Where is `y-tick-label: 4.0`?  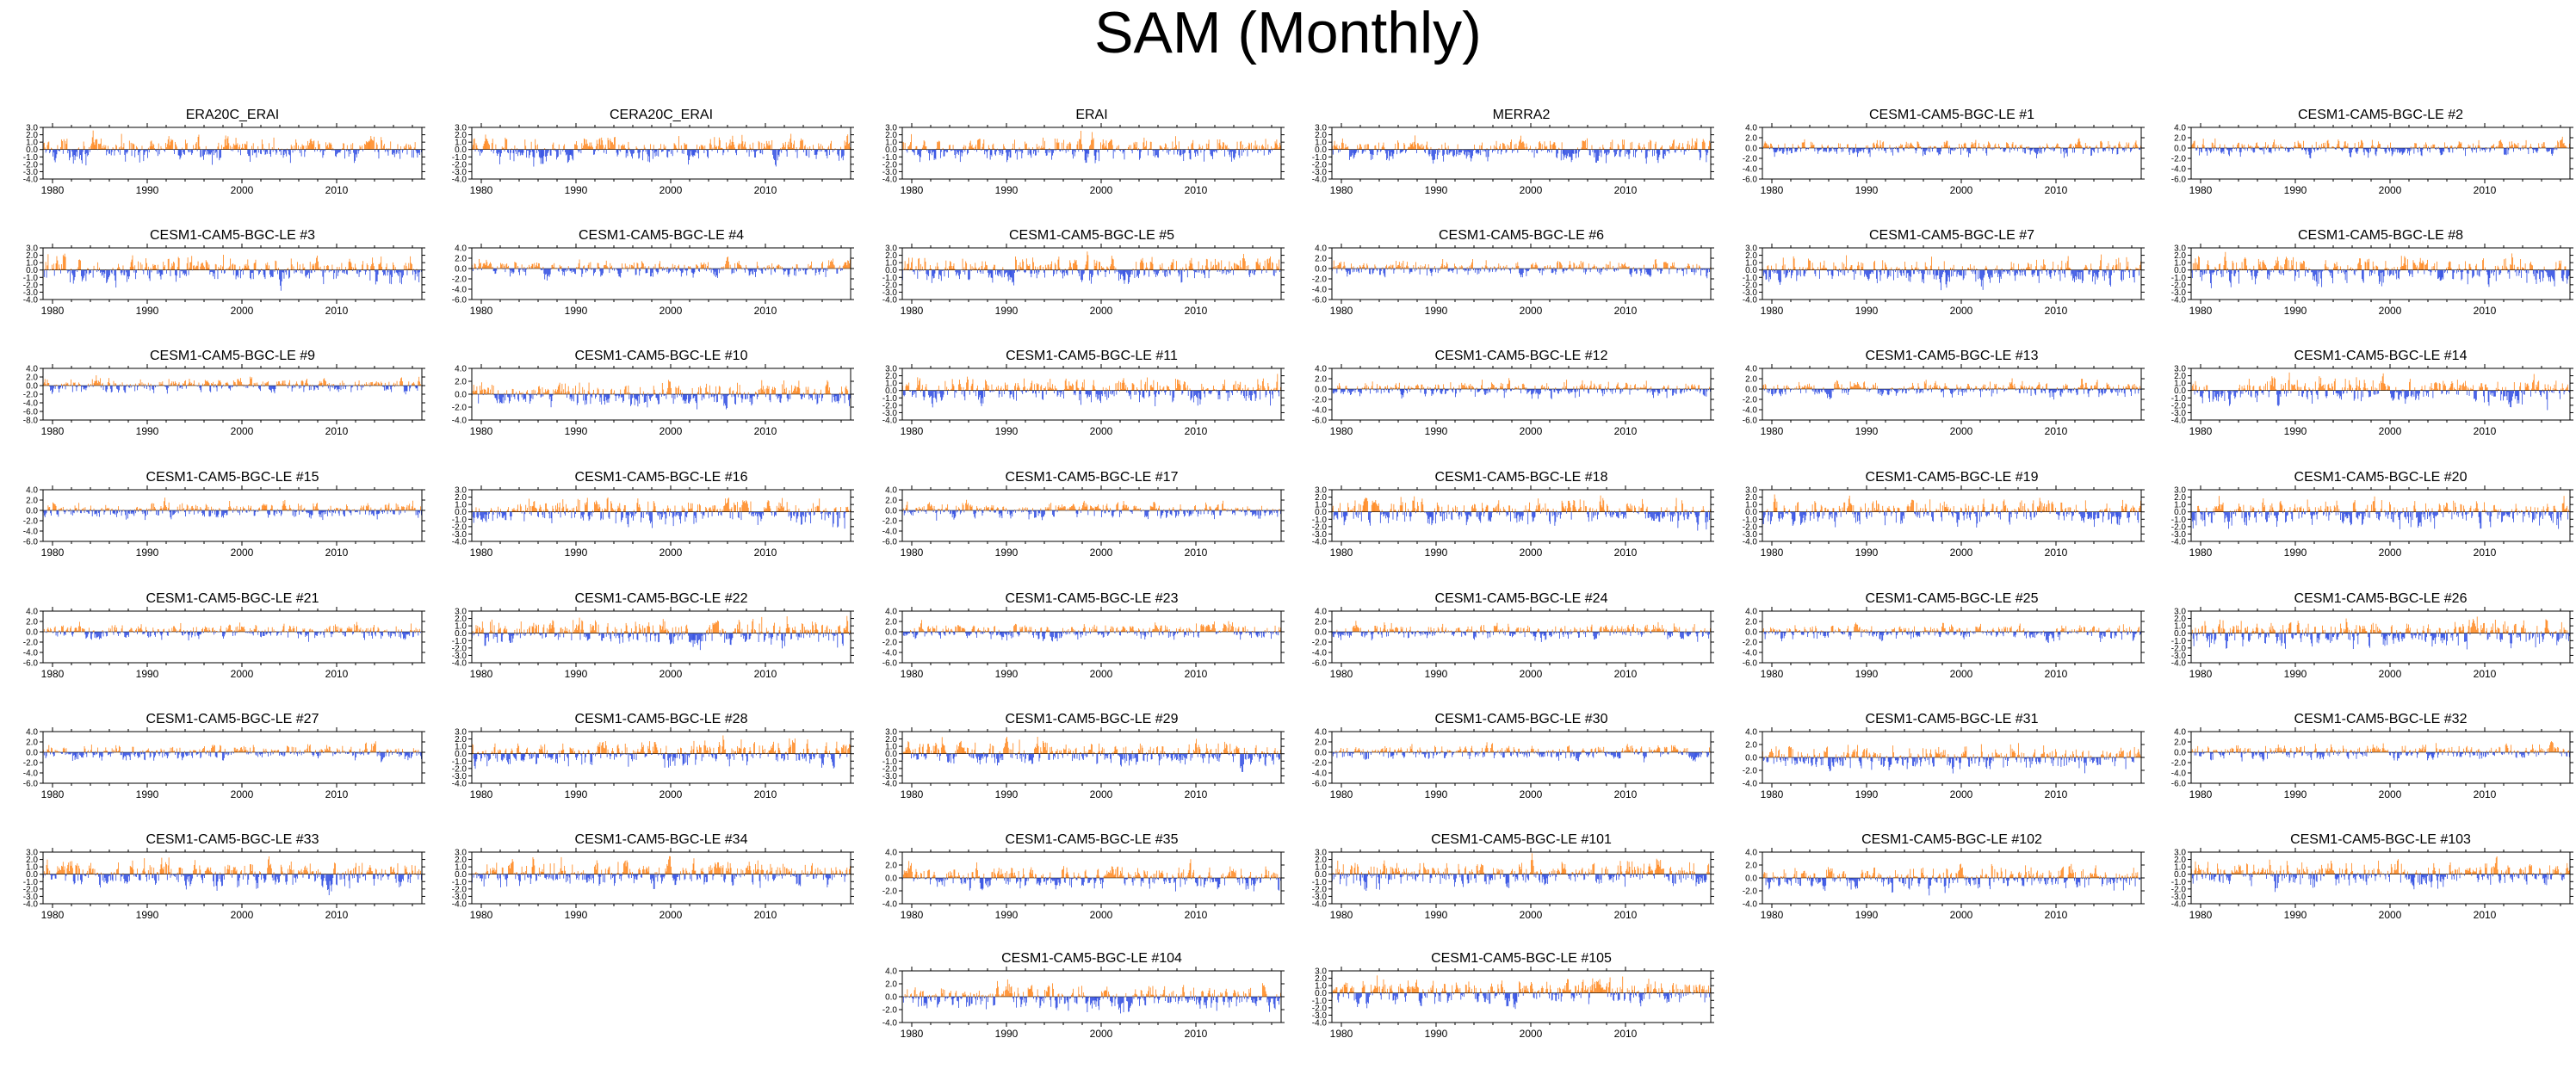
y-tick-label: 4.0 is located at coordinates (2180, 128).